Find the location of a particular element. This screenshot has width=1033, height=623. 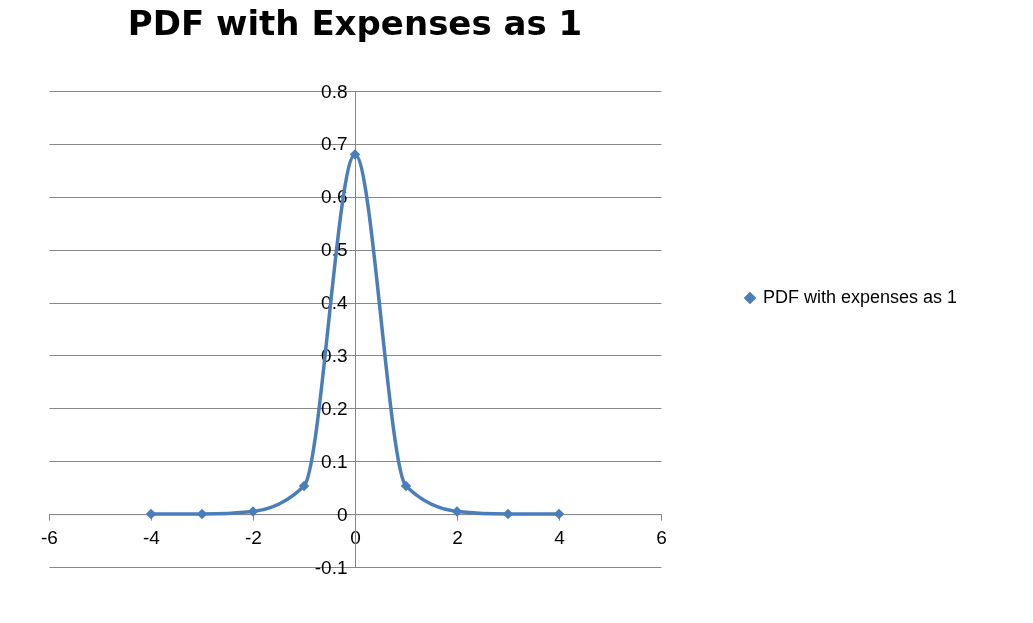

y-tick-label: 0.2 is located at coordinates (334, 408).